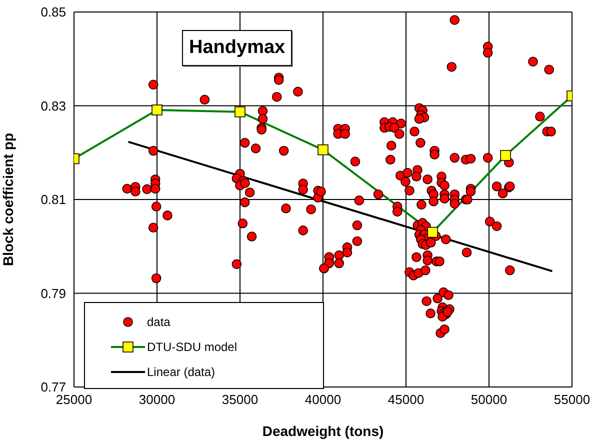 The height and width of the screenshot is (448, 592). What do you see at coordinates (406, 400) in the screenshot?
I see `x-tick-label: 45000` at bounding box center [406, 400].